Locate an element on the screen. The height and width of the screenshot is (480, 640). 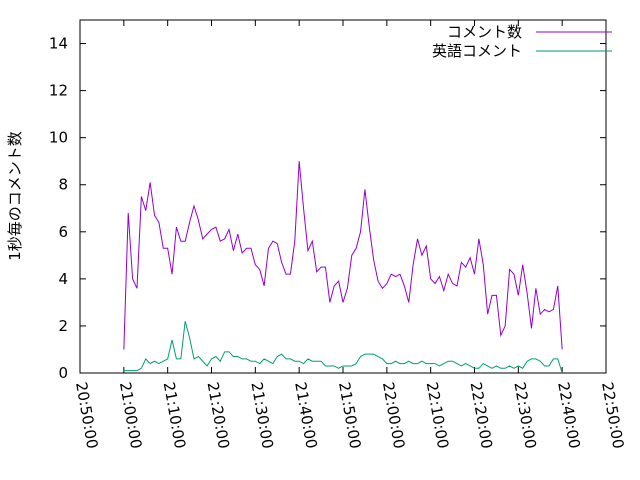
x-tick-label: 22:40:00 is located at coordinates (568, 415).